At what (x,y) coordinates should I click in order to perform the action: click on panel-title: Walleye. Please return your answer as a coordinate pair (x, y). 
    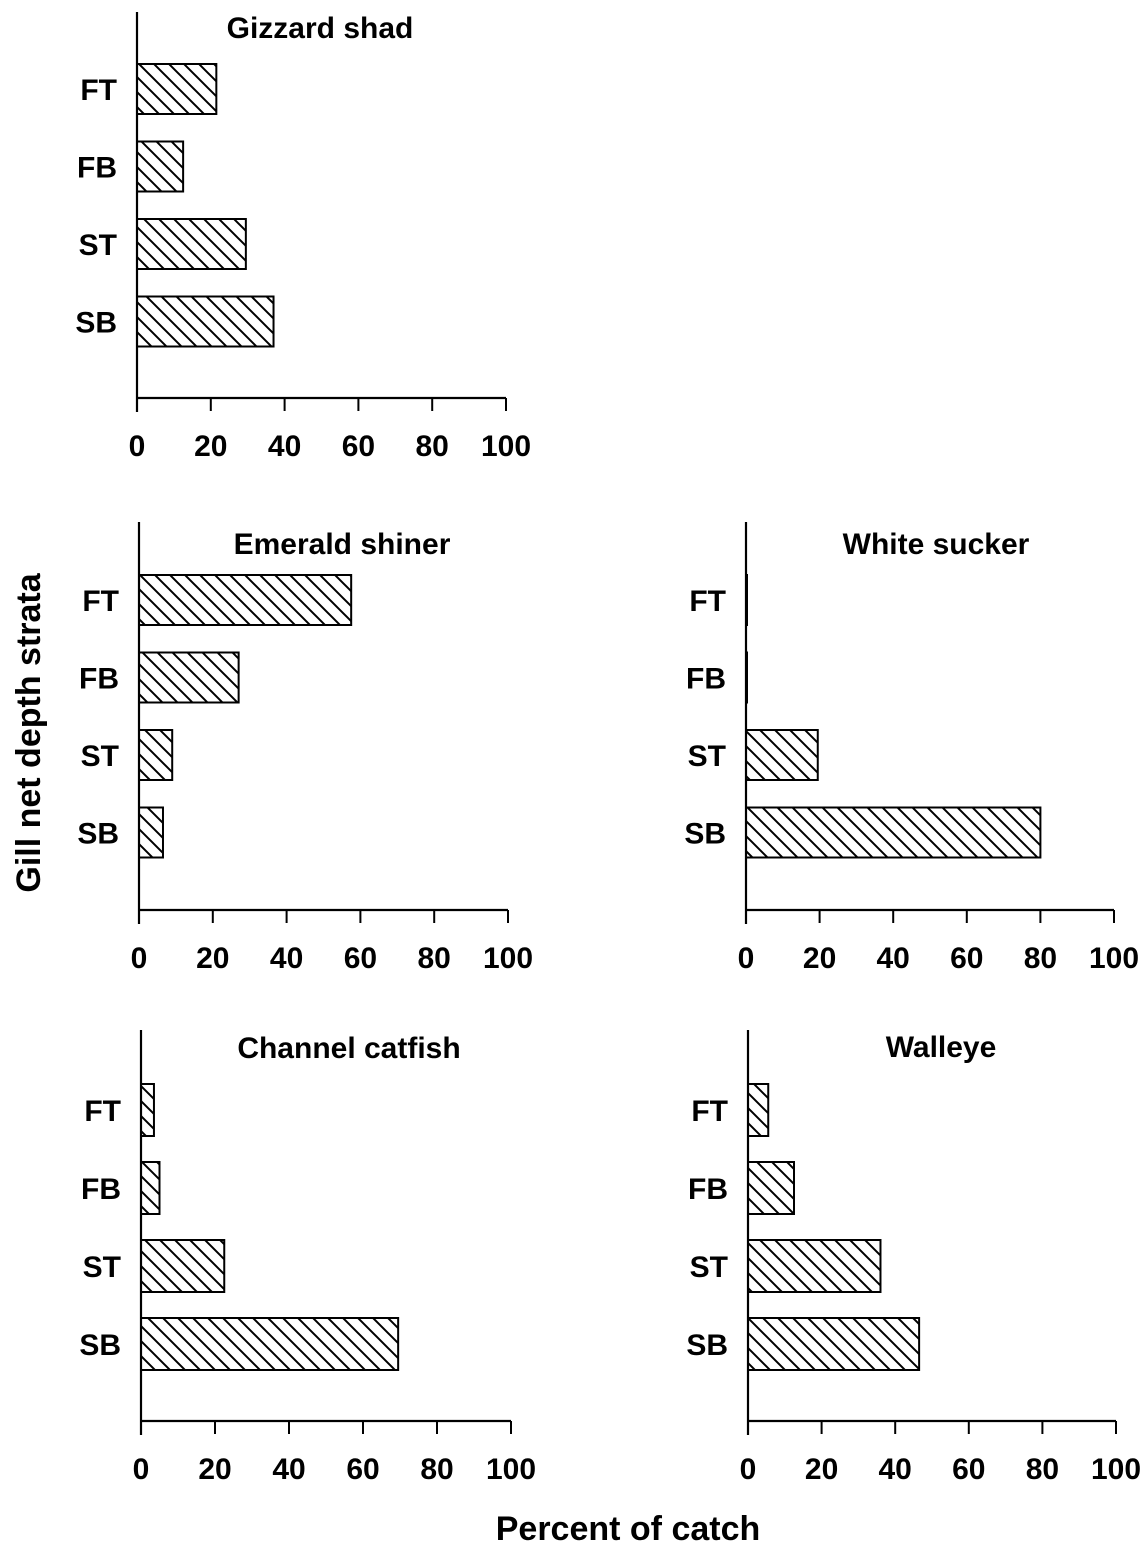
    Looking at the image, I should click on (941, 1047).